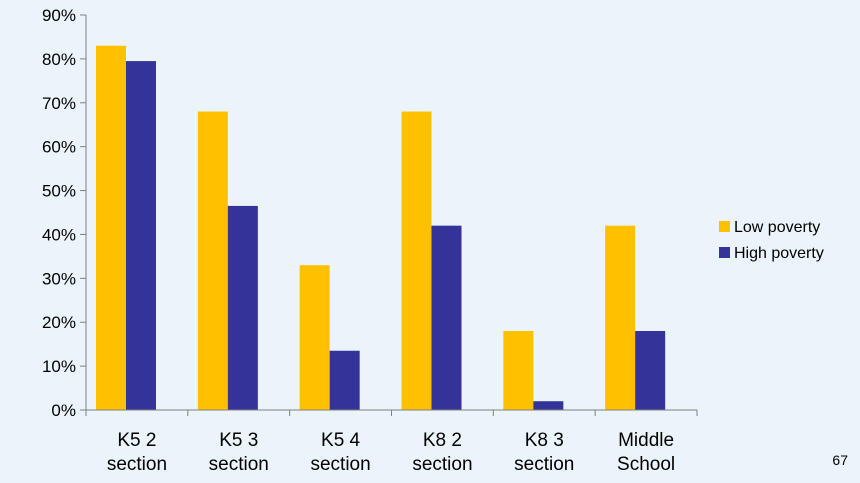 The height and width of the screenshot is (483, 860). What do you see at coordinates (59, 59) in the screenshot?
I see `y-tick-label: 80%` at bounding box center [59, 59].